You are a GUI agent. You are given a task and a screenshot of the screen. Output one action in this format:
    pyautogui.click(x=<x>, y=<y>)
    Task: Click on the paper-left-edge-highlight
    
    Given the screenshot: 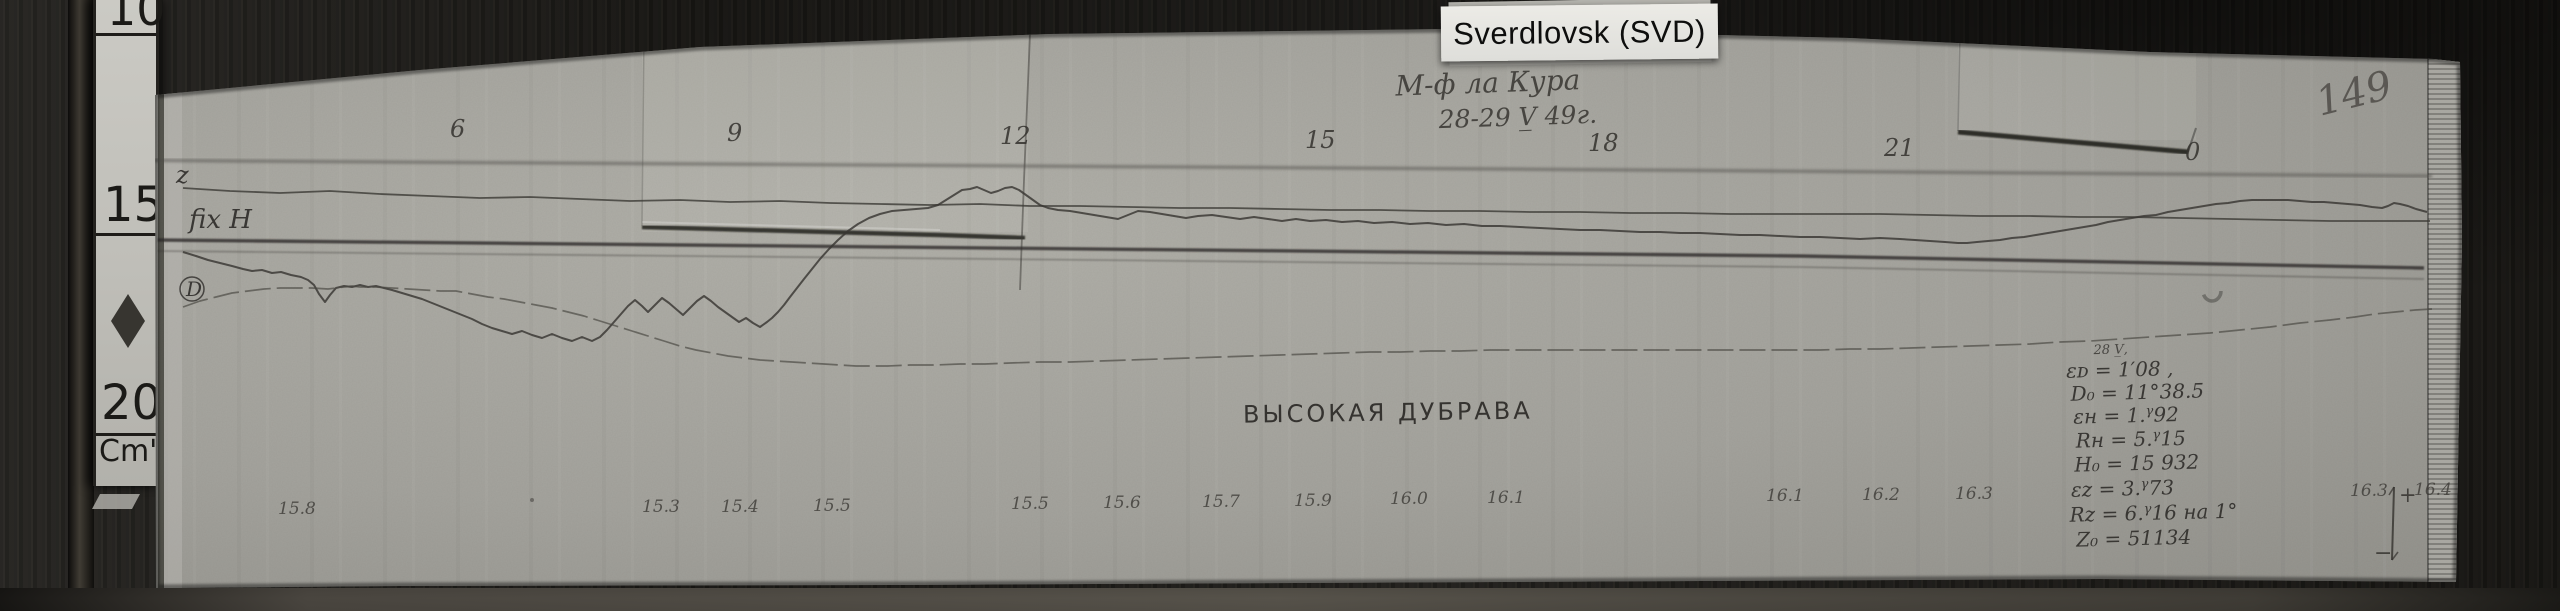 What is the action you would take?
    pyautogui.click(x=173, y=309)
    